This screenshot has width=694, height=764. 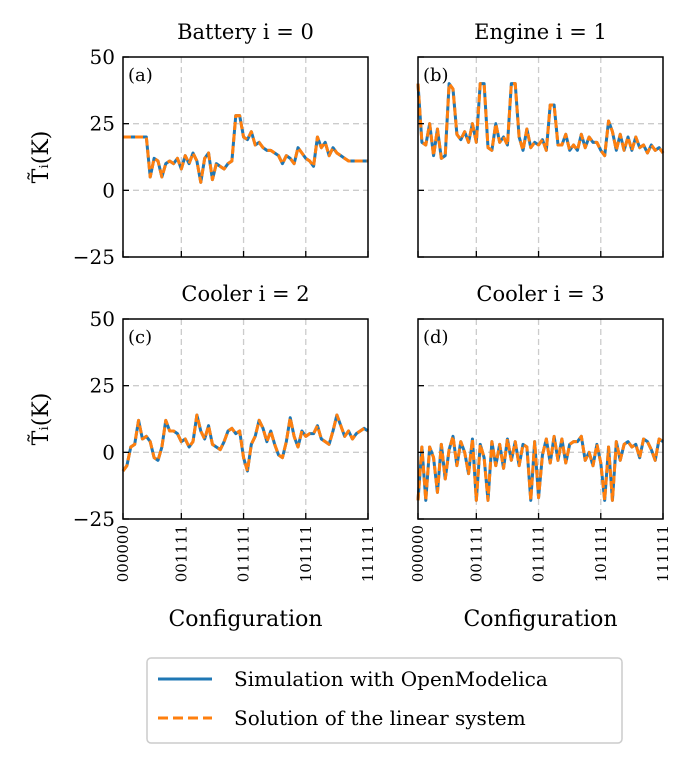 What do you see at coordinates (540, 32) in the screenshot?
I see `panel-title: Engine i = 1` at bounding box center [540, 32].